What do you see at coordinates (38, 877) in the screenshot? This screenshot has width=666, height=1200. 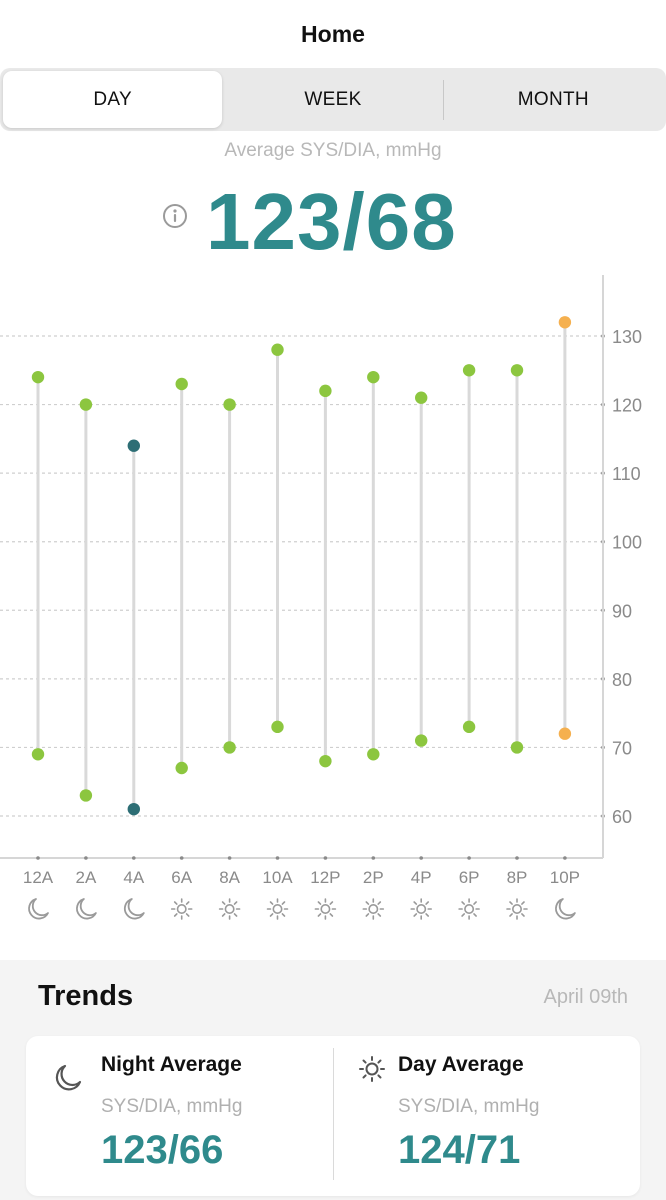 I see `x-tick-label: 12A` at bounding box center [38, 877].